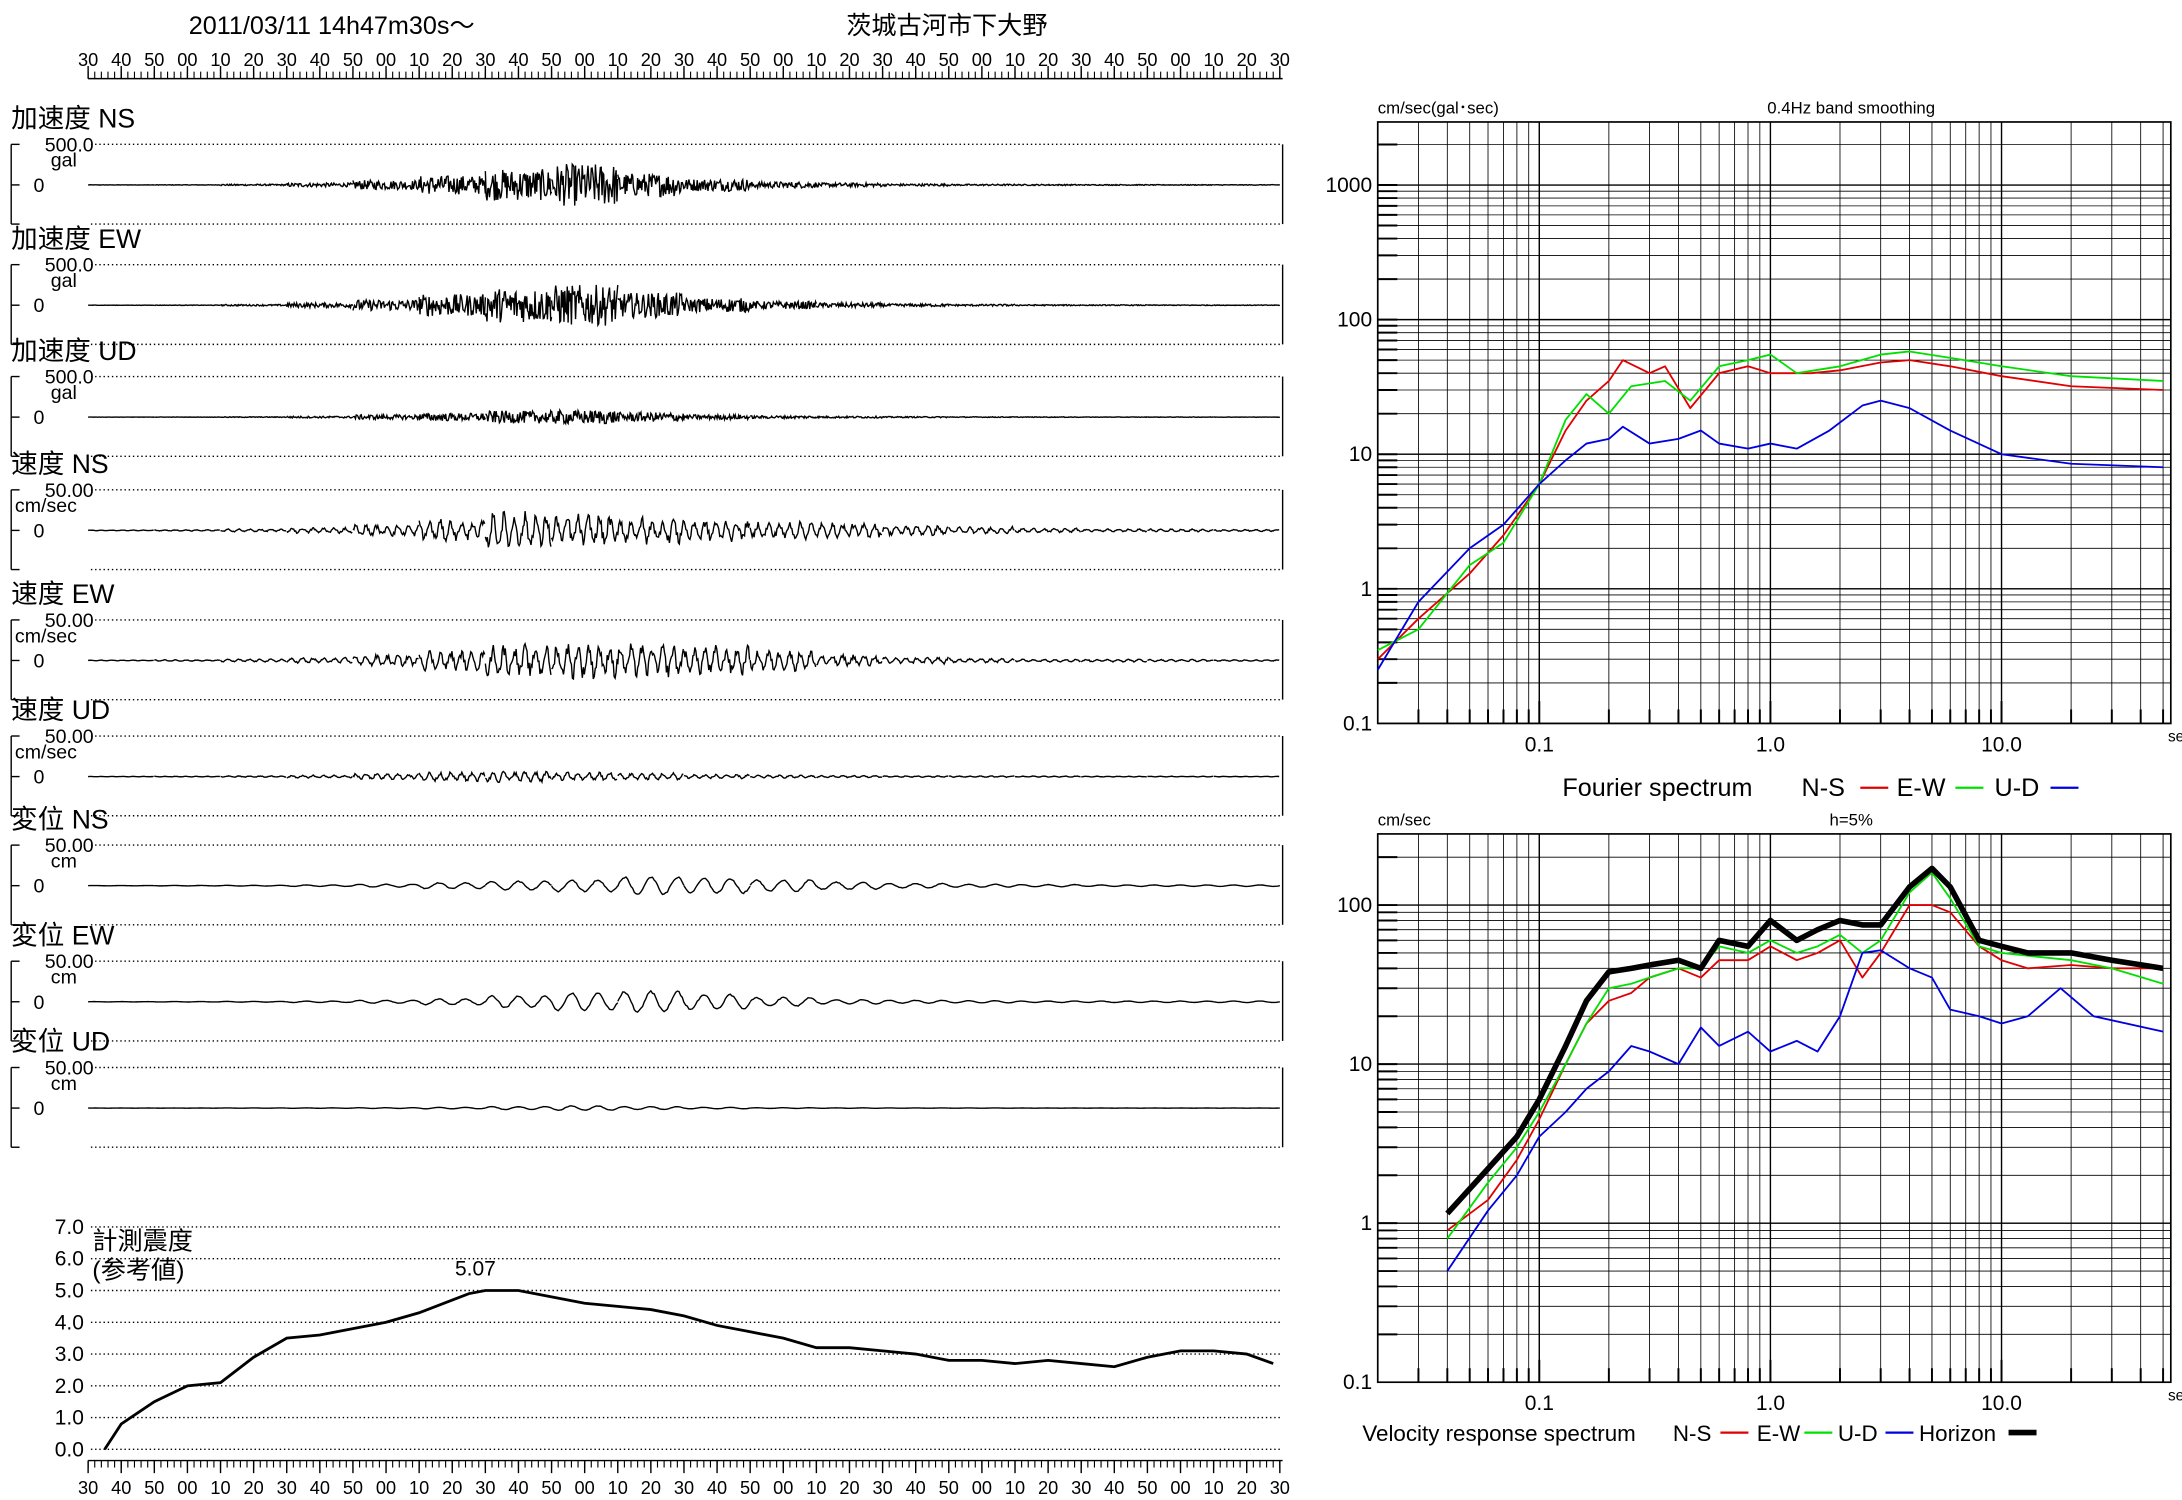 The width and height of the screenshot is (2182, 1500). I want to click on channel-name: 速度 NS, so click(59, 464).